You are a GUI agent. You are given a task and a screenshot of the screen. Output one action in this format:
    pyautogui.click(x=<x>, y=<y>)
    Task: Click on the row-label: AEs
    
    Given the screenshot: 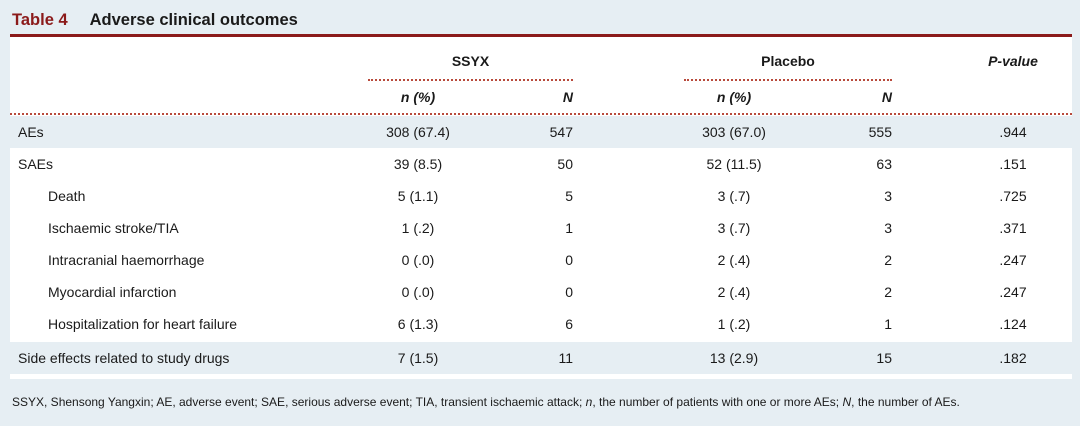 What is the action you would take?
    pyautogui.click(x=31, y=132)
    